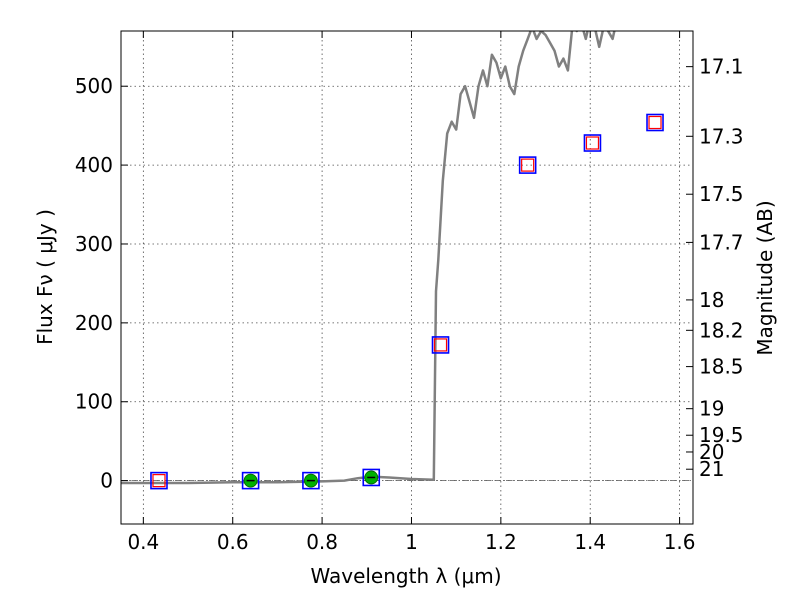 Image resolution: width=800 pixels, height=600 pixels. Describe the element at coordinates (143, 542) in the screenshot. I see `x-tick-label: 0.4` at that location.